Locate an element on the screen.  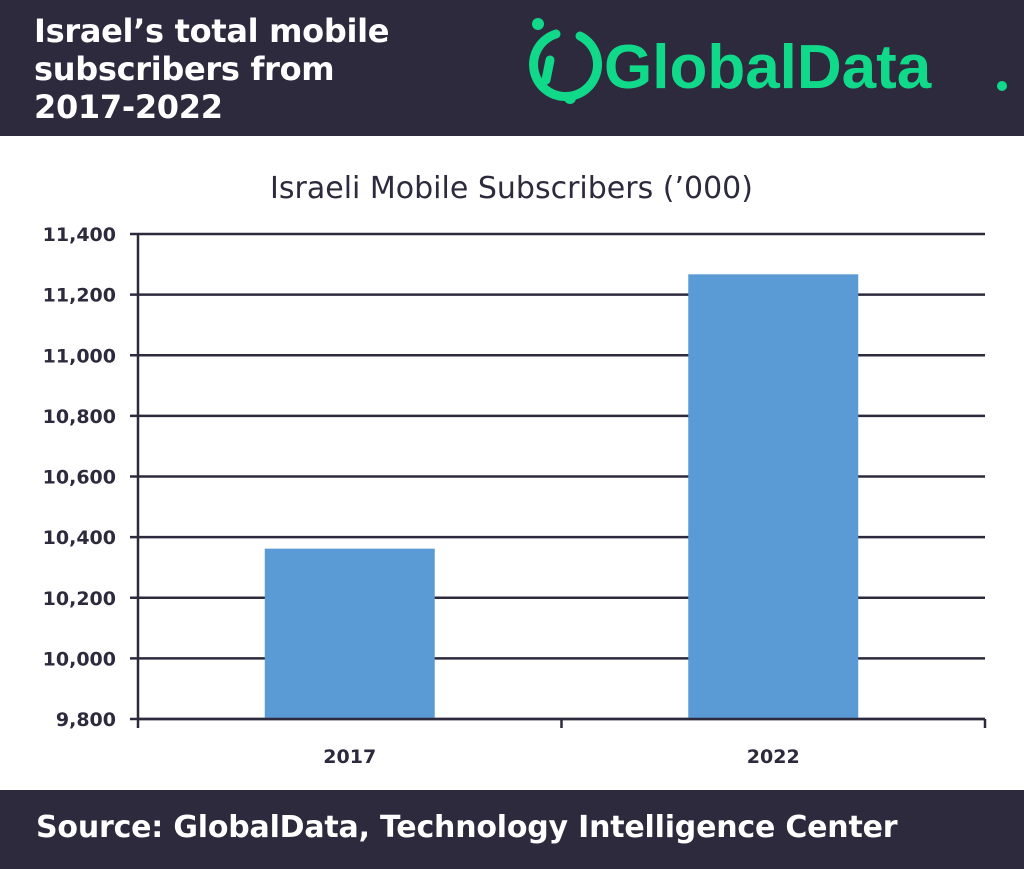
y-tick-label: 9,800 is located at coordinates (86, 720).